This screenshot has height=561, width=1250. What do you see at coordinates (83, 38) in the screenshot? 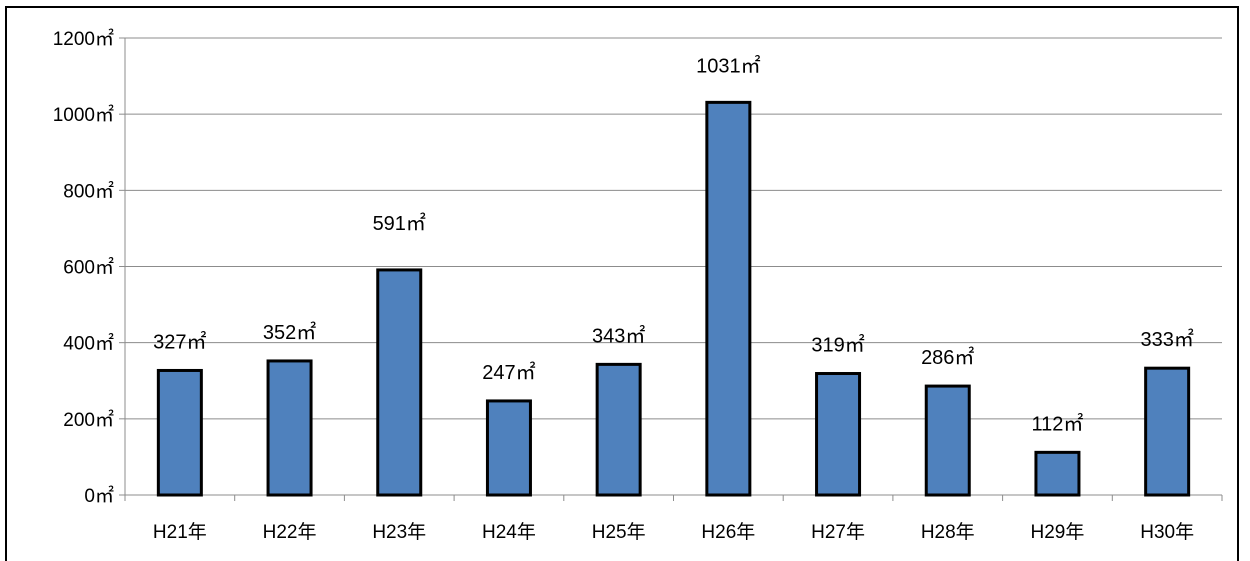
I see `y-tick-label: 1200㎡` at bounding box center [83, 38].